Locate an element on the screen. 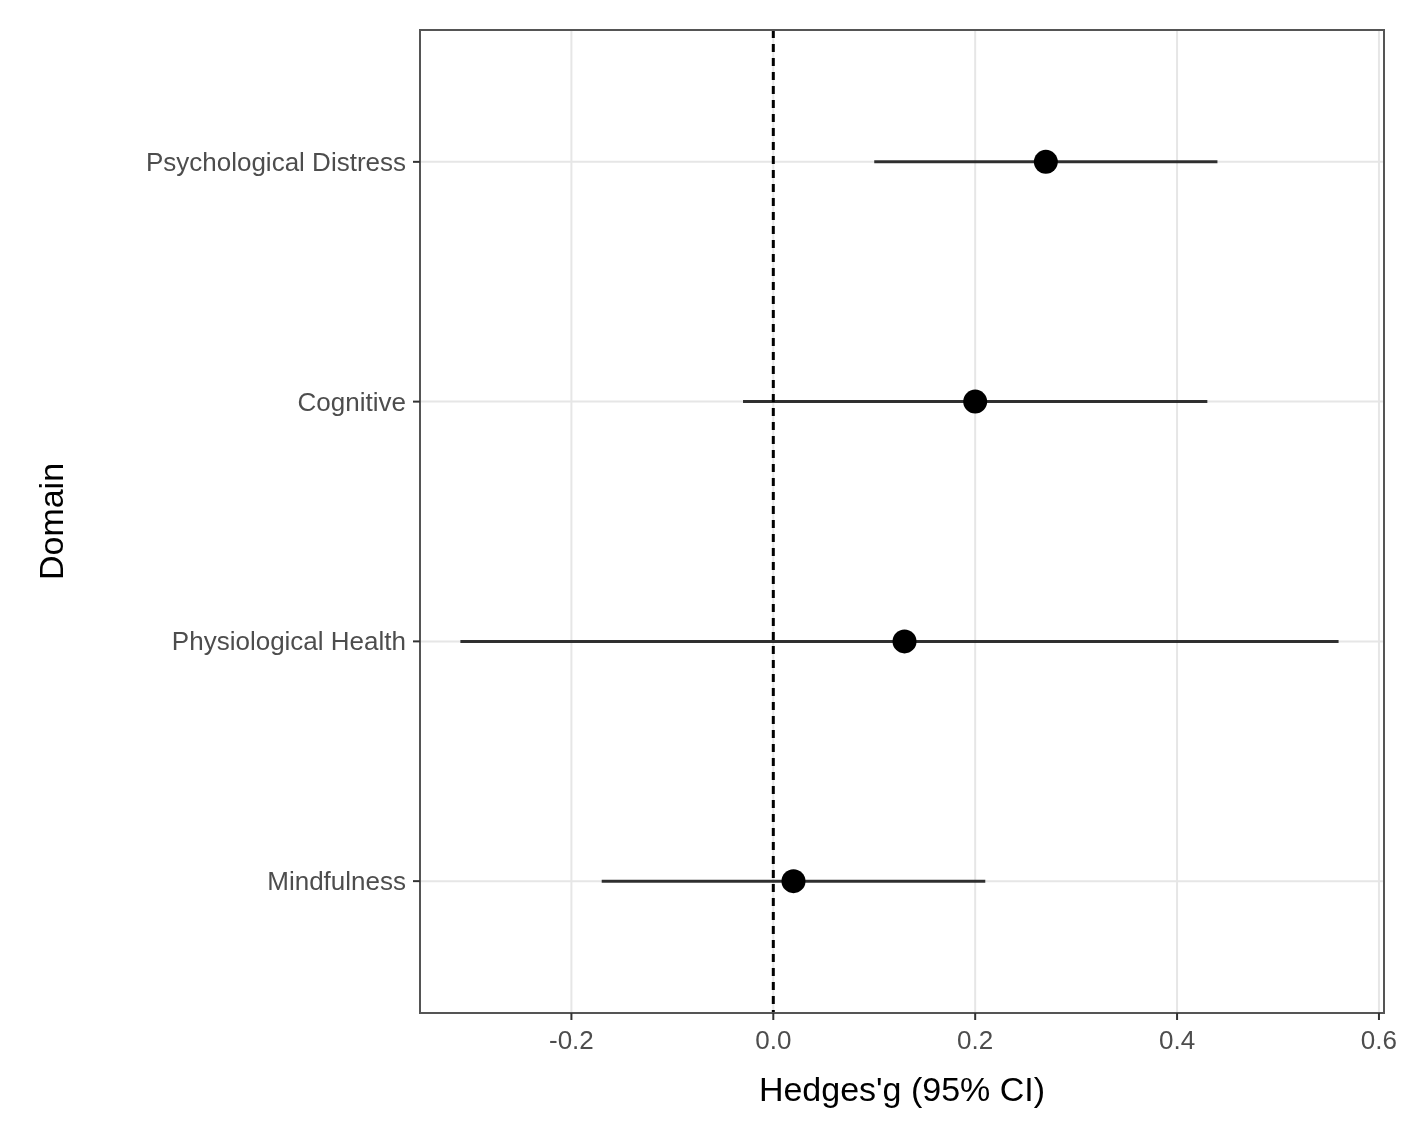 This screenshot has height=1131, width=1422. x-tick-label: 0.0 is located at coordinates (773, 1040).